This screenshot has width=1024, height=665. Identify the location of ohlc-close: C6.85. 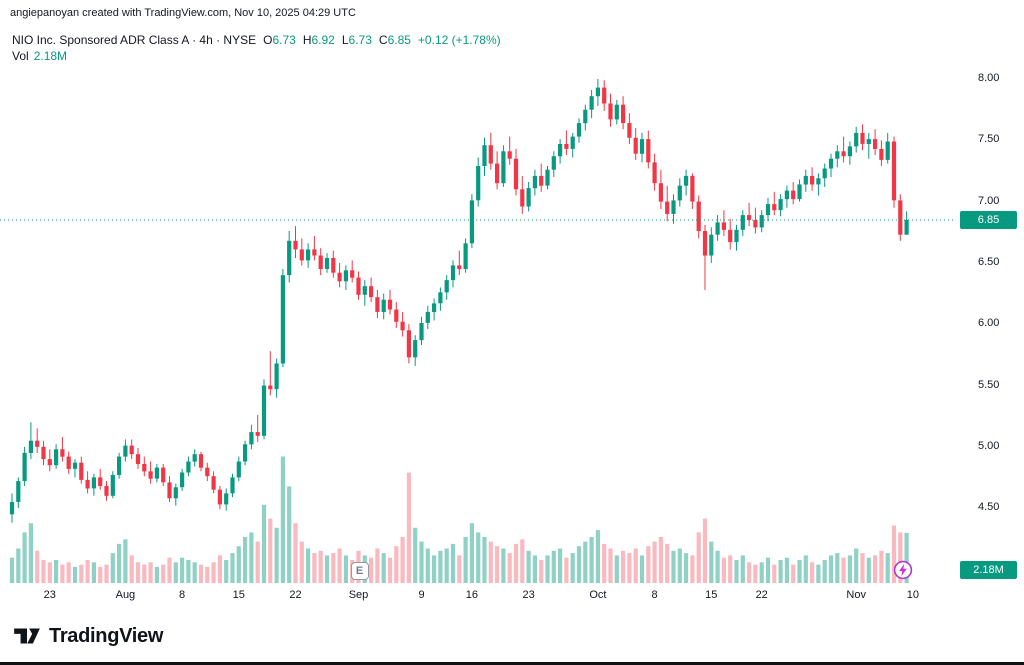
(395, 40).